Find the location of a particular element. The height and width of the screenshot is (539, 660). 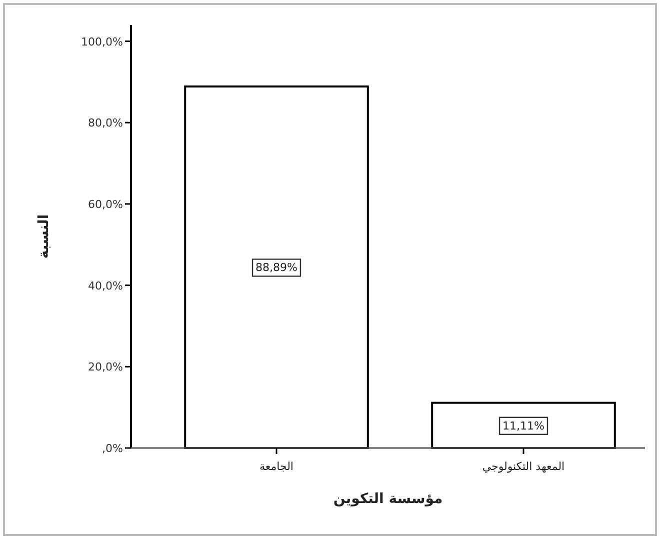

x-axis-title: مؤسسة التكوين is located at coordinates (388, 499).